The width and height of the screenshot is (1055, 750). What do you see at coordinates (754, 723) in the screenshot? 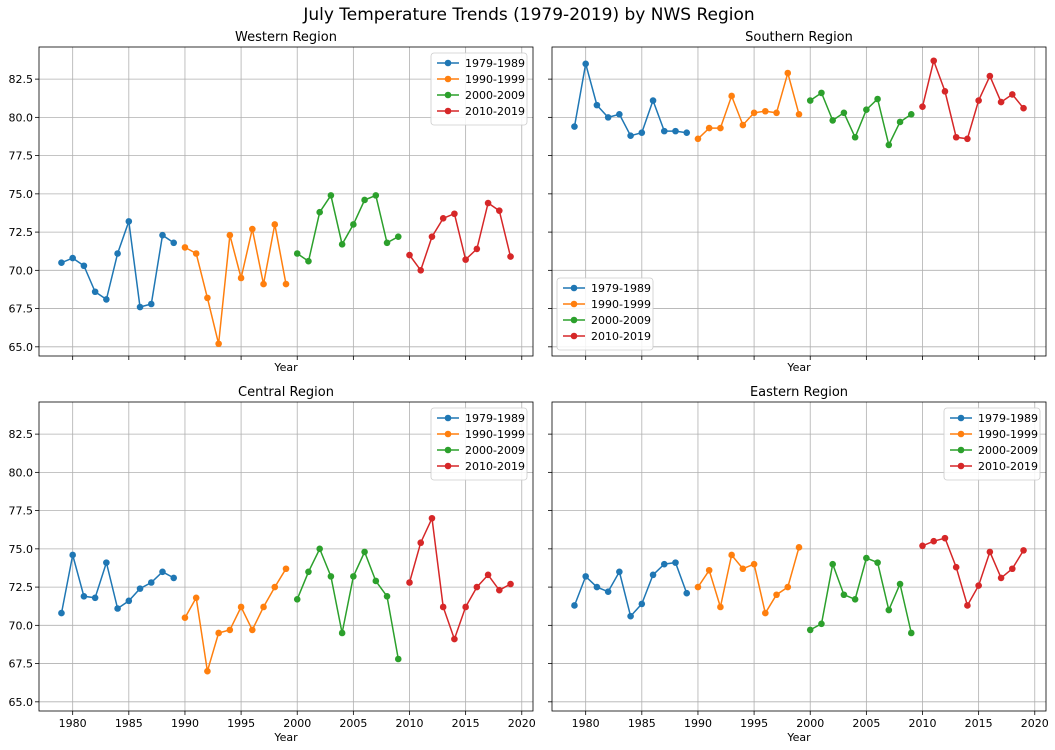
I see `x-tick-label: 1995` at bounding box center [754, 723].